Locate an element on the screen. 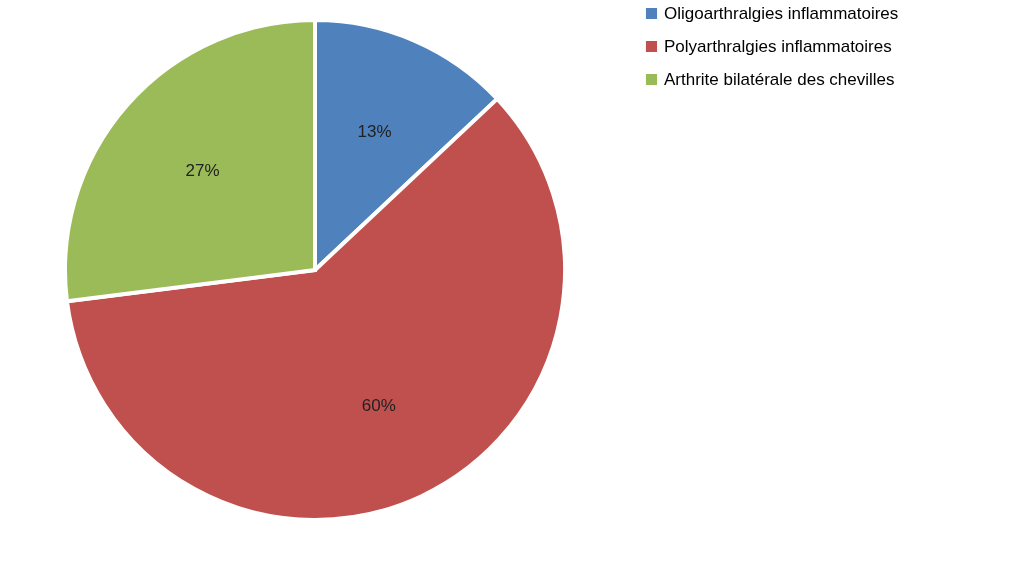 The width and height of the screenshot is (1025, 577). legend-label: Arthrite bilatérale des chevilles is located at coordinates (779, 79).